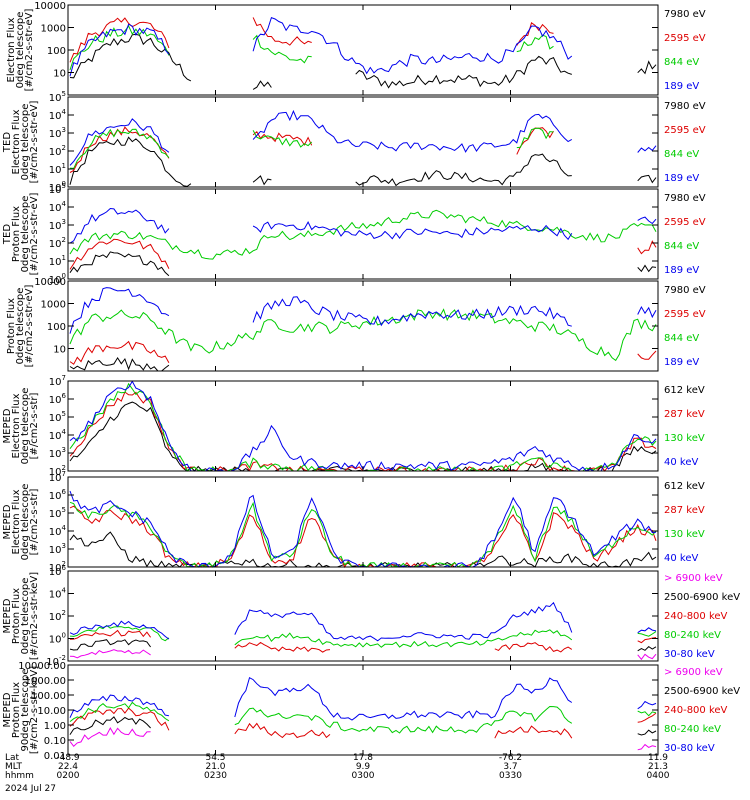 The image size is (750, 800). What do you see at coordinates (34, 521) in the screenshot?
I see `y-axis-label: [#/cm2-s-str]` at bounding box center [34, 521].